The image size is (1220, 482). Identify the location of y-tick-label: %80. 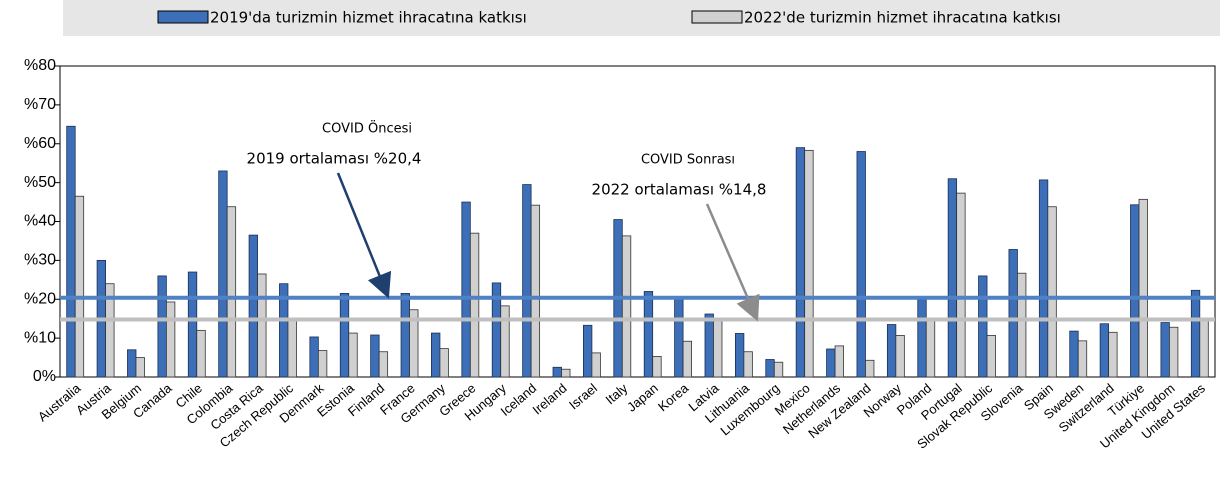
(40, 65).